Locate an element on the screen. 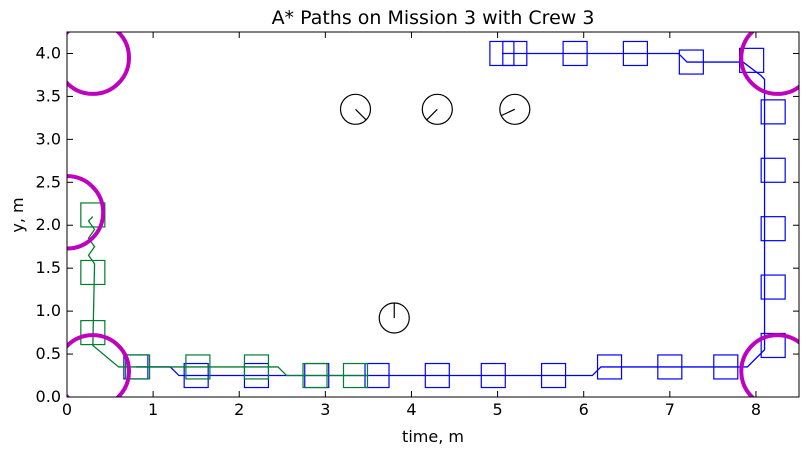 The width and height of the screenshot is (808, 456). x-tick-label: 3 is located at coordinates (325, 409).